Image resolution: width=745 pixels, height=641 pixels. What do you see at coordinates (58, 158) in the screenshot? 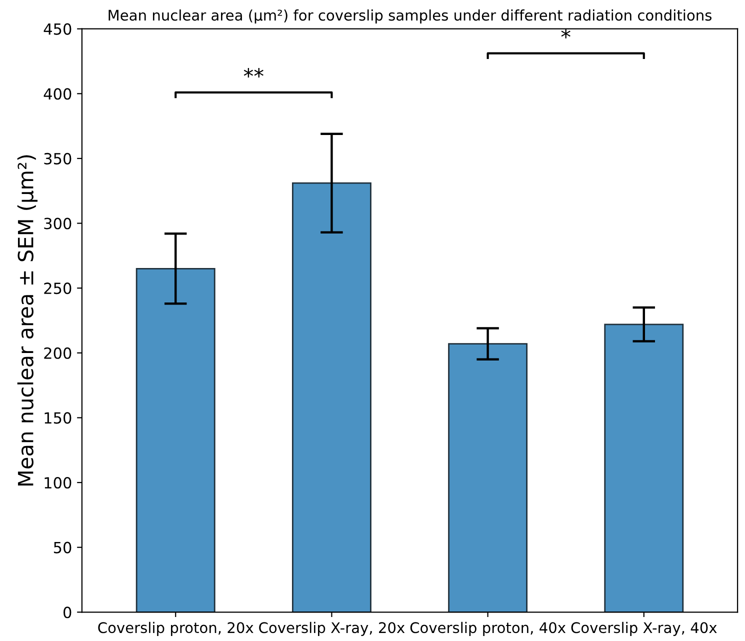
I see `y-tick-label: 350` at bounding box center [58, 158].